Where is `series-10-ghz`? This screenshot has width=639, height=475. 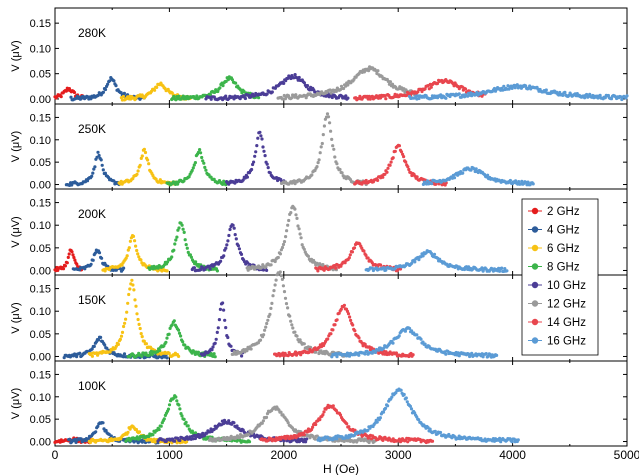 series-10-ghz is located at coordinates (277, 87).